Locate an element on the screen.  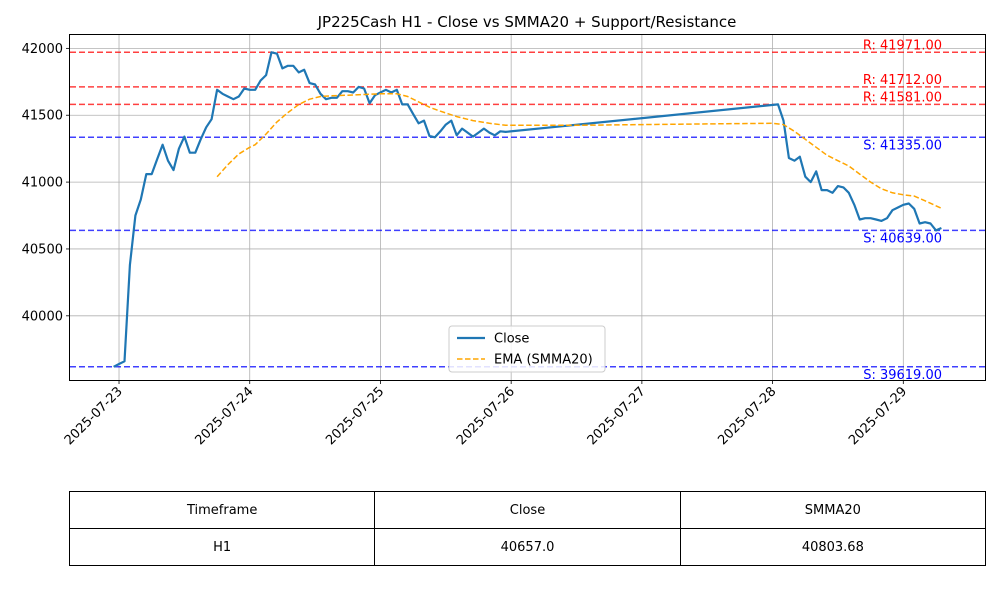
legend-label: Close is located at coordinates (511, 339).